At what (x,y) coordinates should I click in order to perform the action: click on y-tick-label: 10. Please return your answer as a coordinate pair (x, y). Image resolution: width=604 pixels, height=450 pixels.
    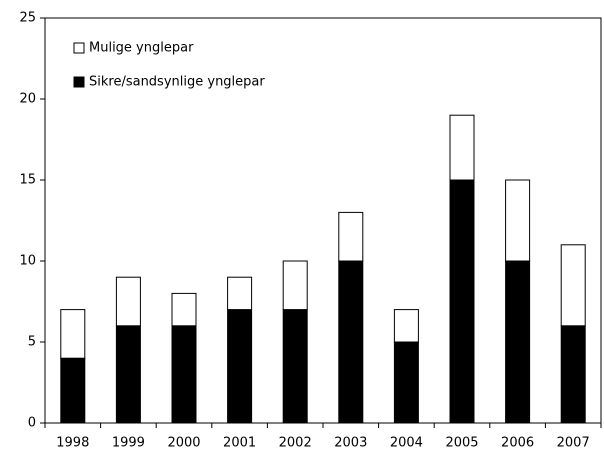
    Looking at the image, I should click on (27, 261).